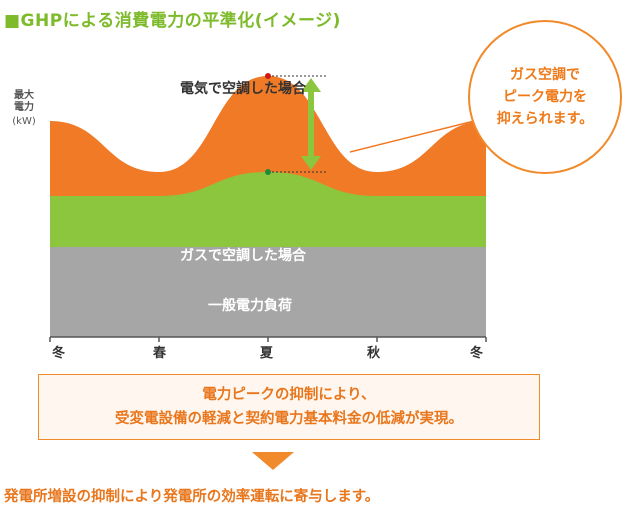  I want to click on callout-text: ガス空調で ピーク電力を 抑えられます。, so click(545, 97).